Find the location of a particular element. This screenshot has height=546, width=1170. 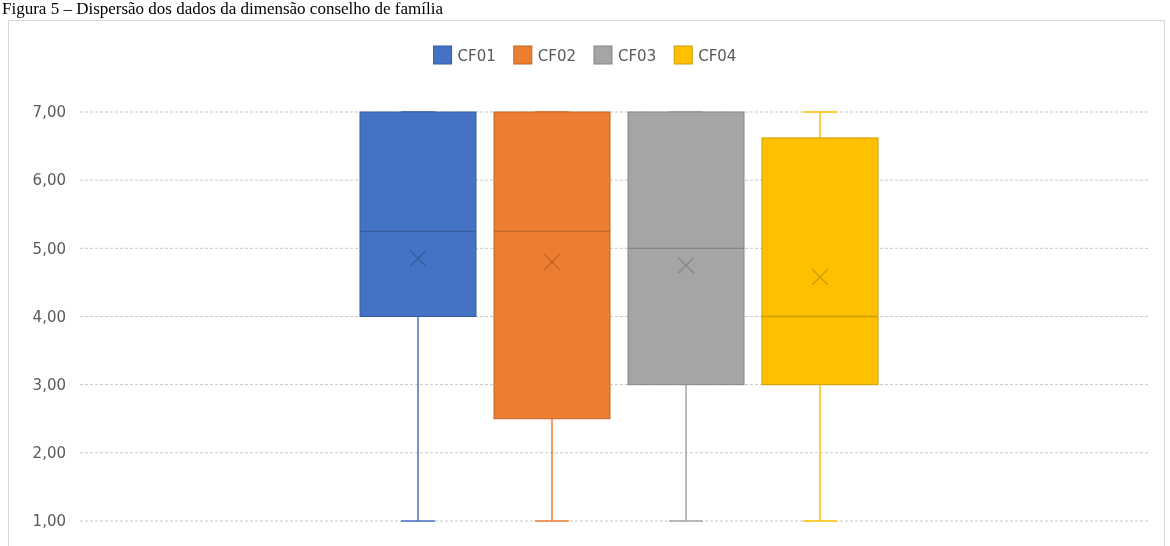

y-tick-label: 4,00 is located at coordinates (49, 316).